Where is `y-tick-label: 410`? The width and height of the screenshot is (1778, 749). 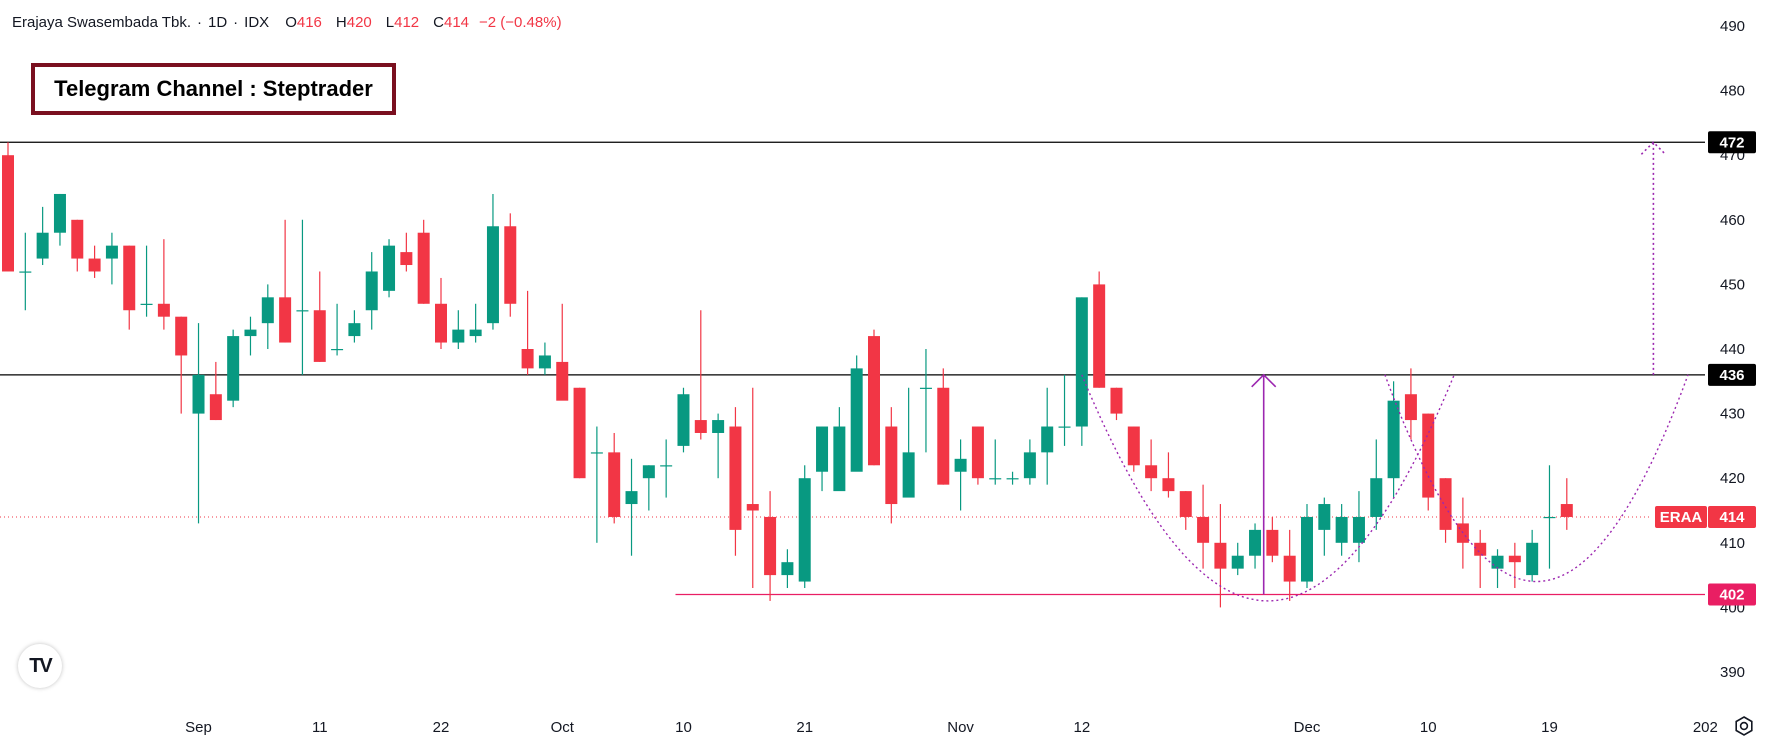 y-tick-label: 410 is located at coordinates (1732, 543).